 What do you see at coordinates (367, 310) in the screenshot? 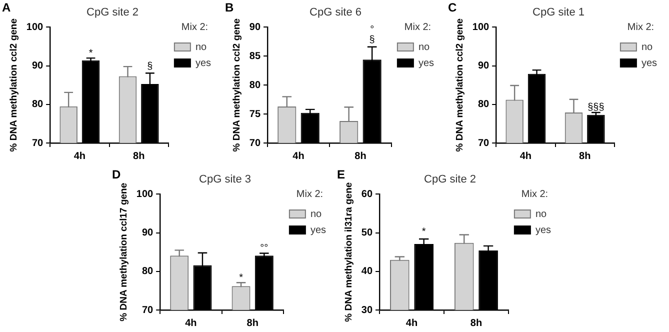
I see `y-tick-label: 30` at bounding box center [367, 310].